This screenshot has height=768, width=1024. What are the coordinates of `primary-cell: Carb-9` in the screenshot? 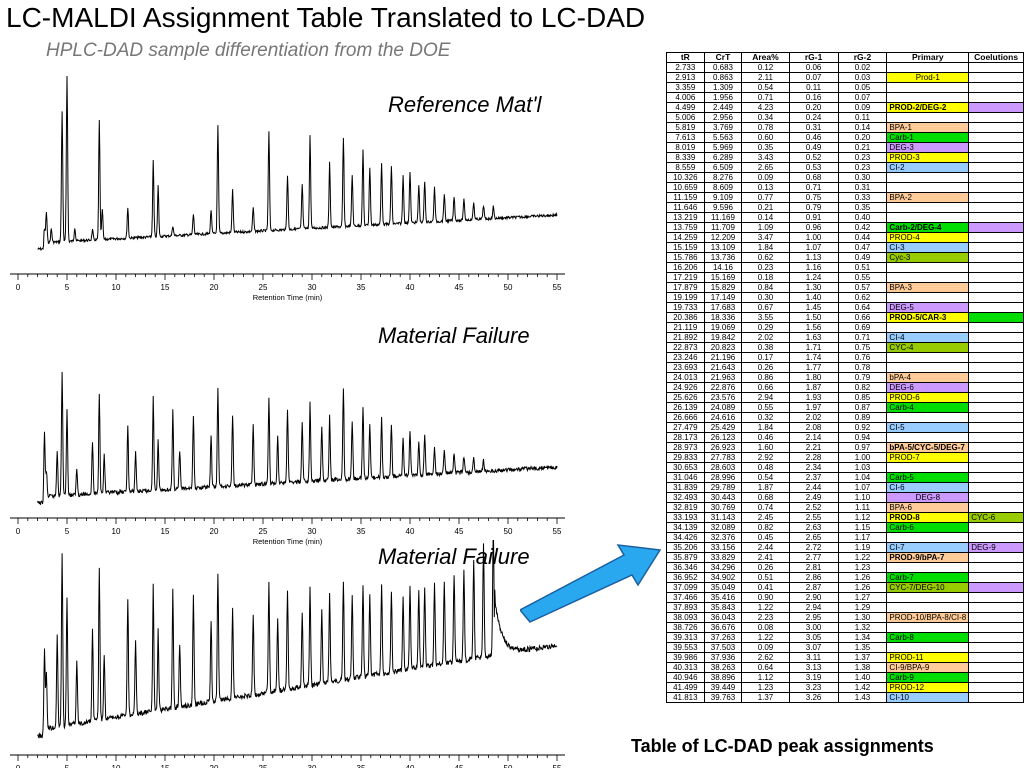 It's located at (928, 677).